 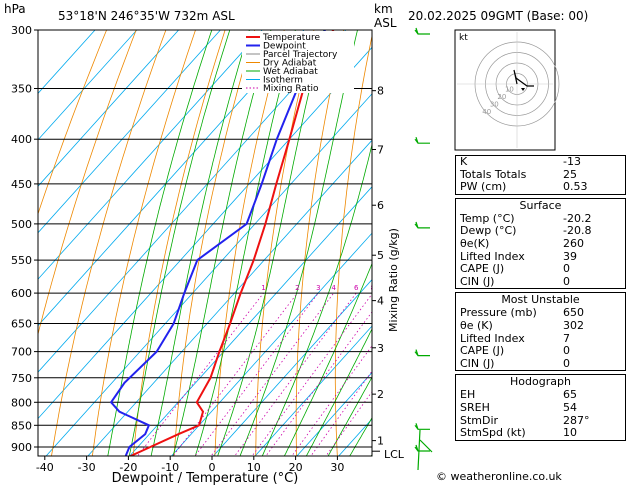 I want to click on wind-barbs, so click(x=423, y=249).